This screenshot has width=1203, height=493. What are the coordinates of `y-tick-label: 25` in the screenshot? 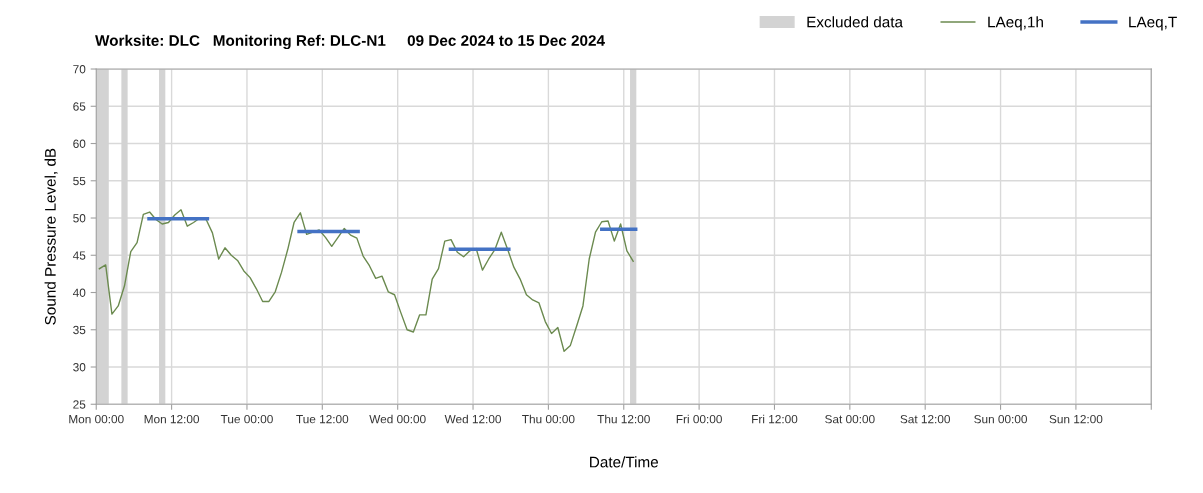 It's located at (79, 404).